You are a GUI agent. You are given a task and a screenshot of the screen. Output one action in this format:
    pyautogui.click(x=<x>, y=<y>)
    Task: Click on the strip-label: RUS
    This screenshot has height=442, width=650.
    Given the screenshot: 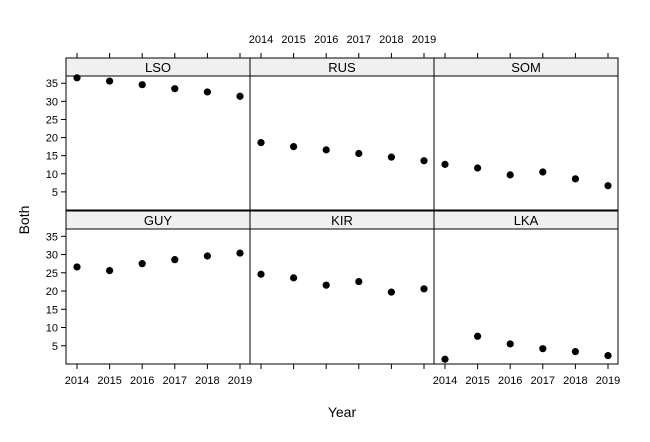 What is the action you would take?
    pyautogui.click(x=342, y=67)
    